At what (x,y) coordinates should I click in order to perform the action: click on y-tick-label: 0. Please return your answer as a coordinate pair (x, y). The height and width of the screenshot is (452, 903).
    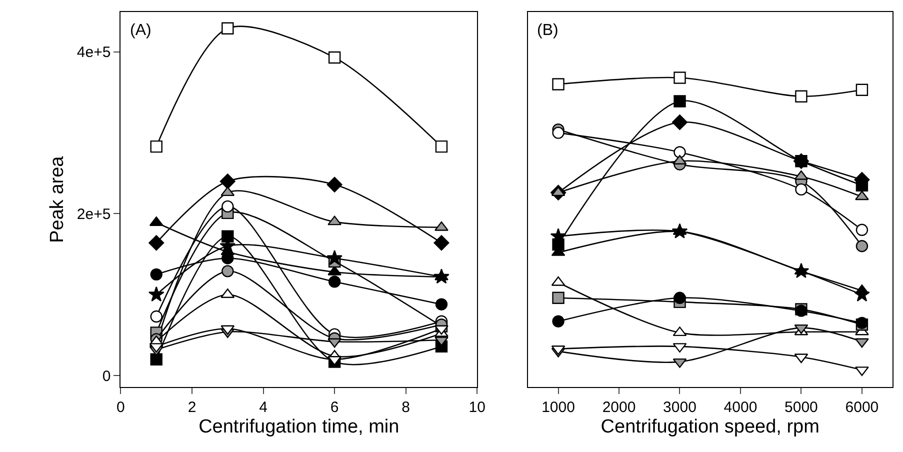
    Looking at the image, I should click on (106, 376).